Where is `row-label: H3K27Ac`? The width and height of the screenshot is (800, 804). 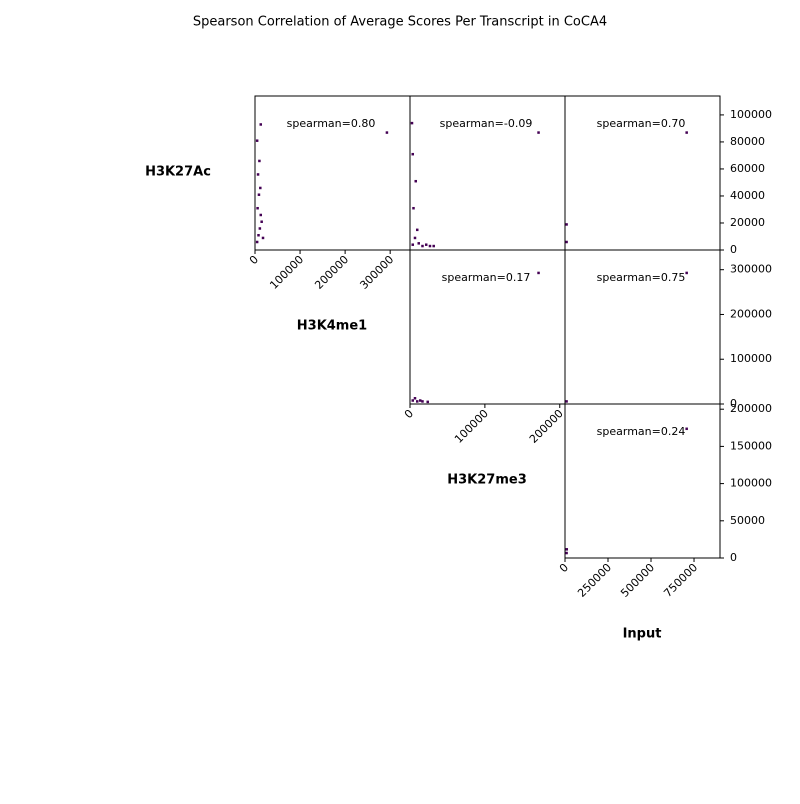 row-label: H3K27Ac is located at coordinates (178, 172).